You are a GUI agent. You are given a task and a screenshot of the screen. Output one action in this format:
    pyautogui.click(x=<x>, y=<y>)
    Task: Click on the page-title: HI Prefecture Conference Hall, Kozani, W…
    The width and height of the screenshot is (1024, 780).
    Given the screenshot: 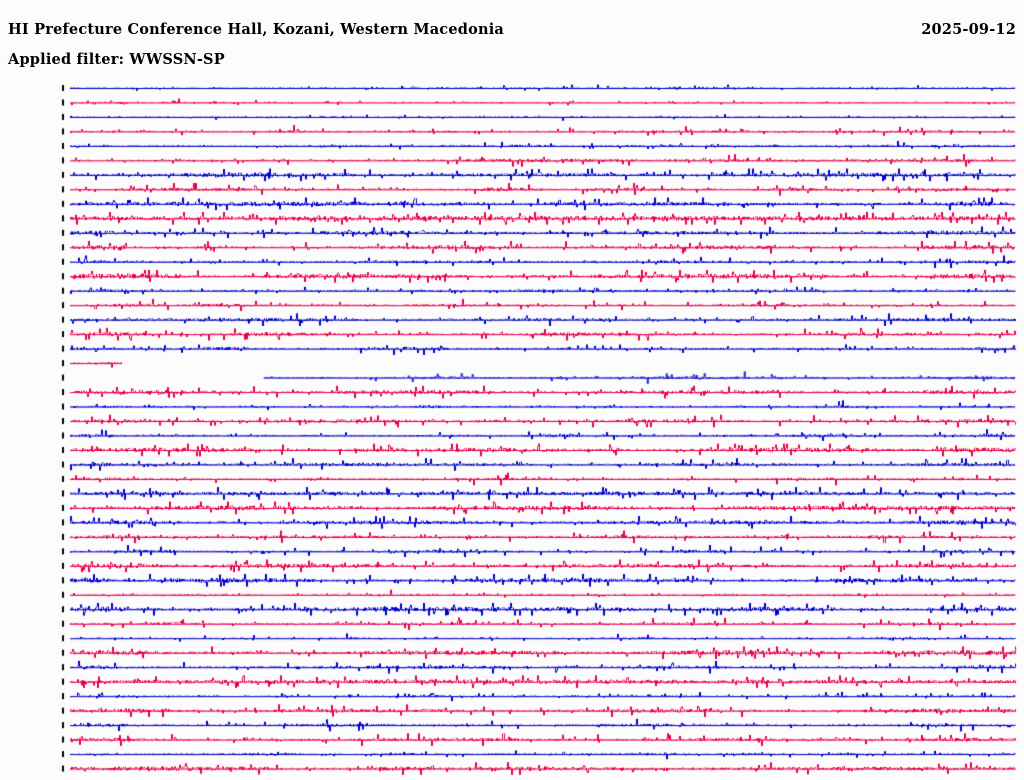 What is the action you would take?
    pyautogui.click(x=256, y=29)
    